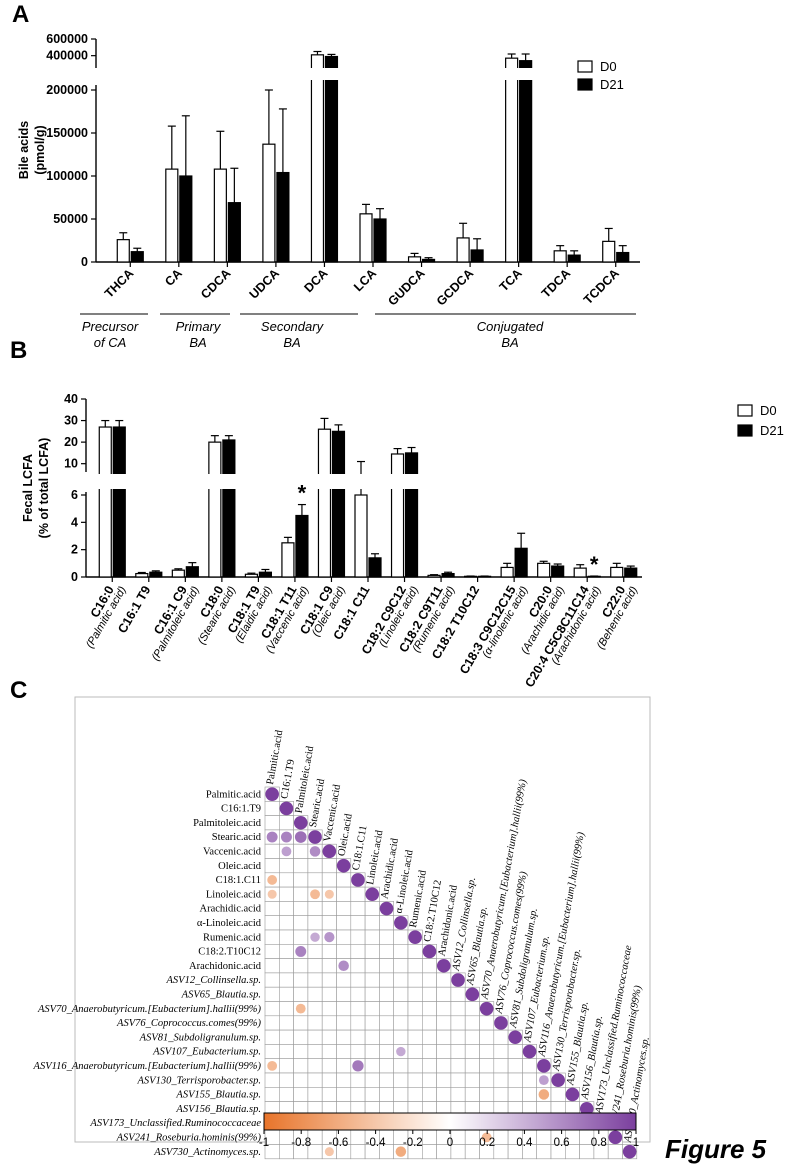 The height and width of the screenshot is (1171, 800). What do you see at coordinates (556, 283) in the screenshot?
I see `x-tick-label: TDCA` at bounding box center [556, 283].